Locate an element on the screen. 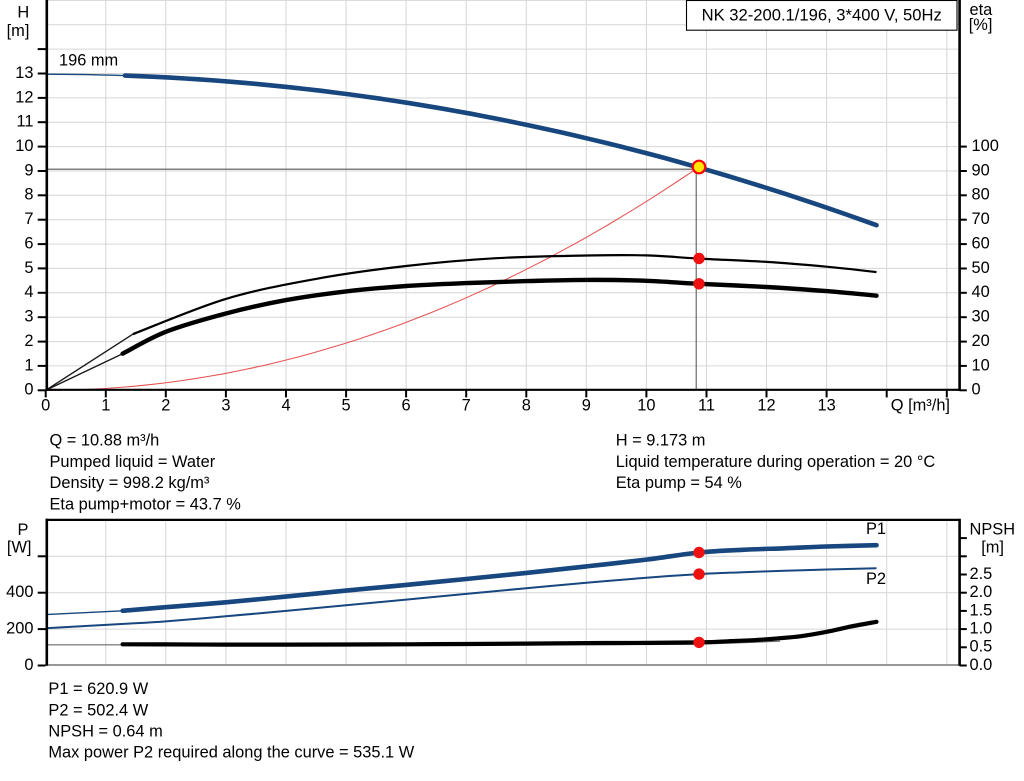 Image resolution: width=1024 pixels, height=781 pixels. svg-text: Density = 998.2 kg/m³ is located at coordinates (130, 483).